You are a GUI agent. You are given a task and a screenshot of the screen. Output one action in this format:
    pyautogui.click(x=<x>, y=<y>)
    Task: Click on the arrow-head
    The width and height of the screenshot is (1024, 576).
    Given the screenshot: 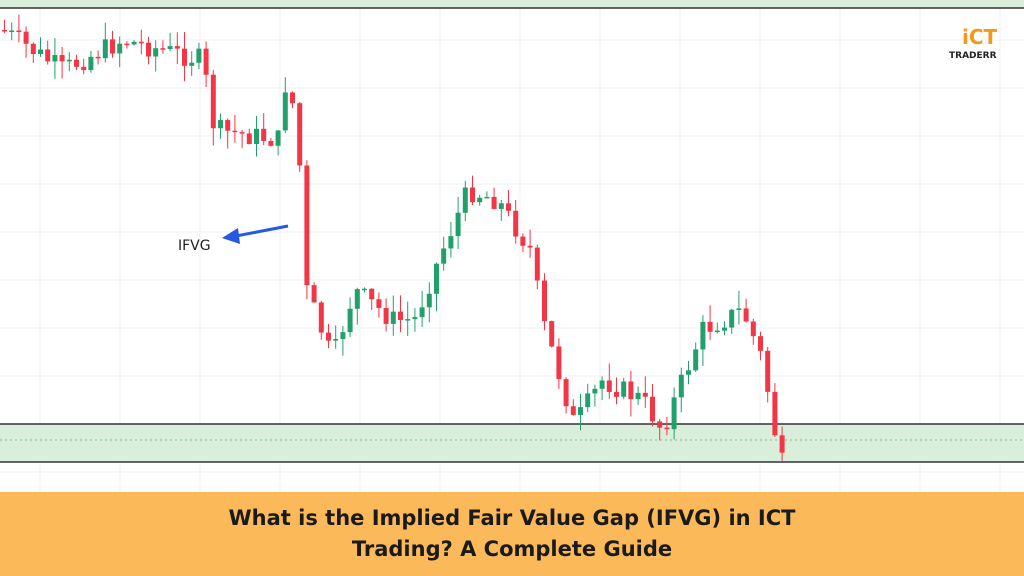 What is the action you would take?
    pyautogui.click(x=231, y=236)
    